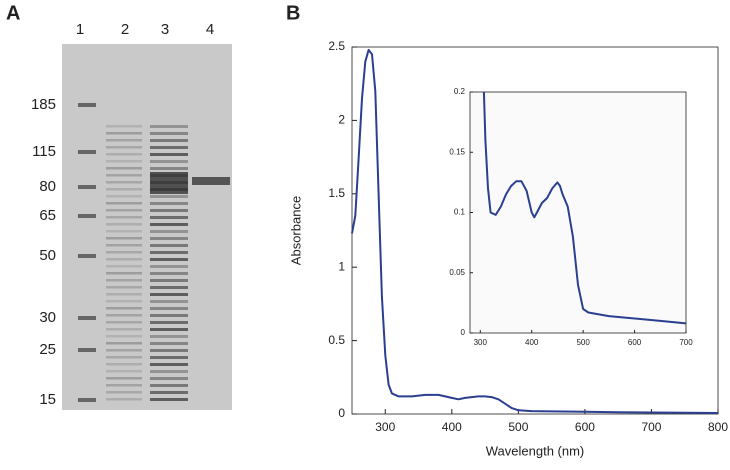 This screenshot has height=470, width=730. Describe the element at coordinates (518, 427) in the screenshot. I see `x-tick-label: 500` at that location.